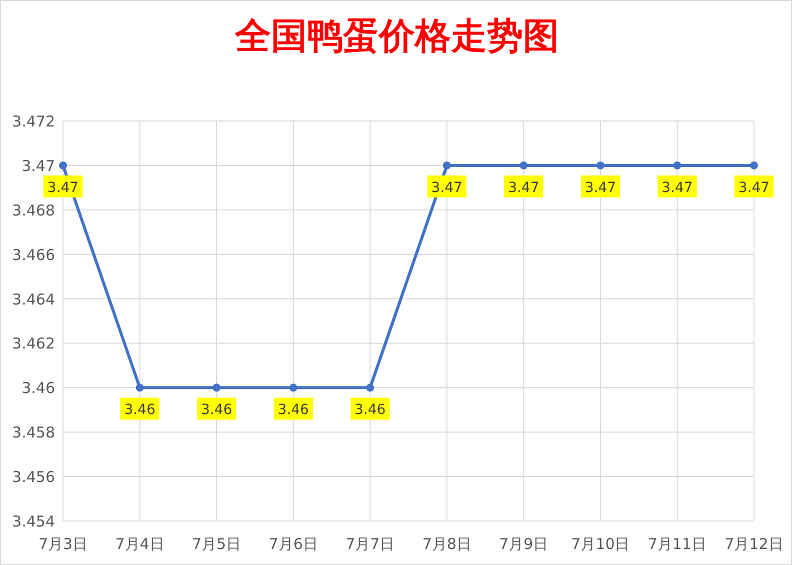  Describe the element at coordinates (754, 544) in the screenshot. I see `x-tick: 7月12日` at that location.